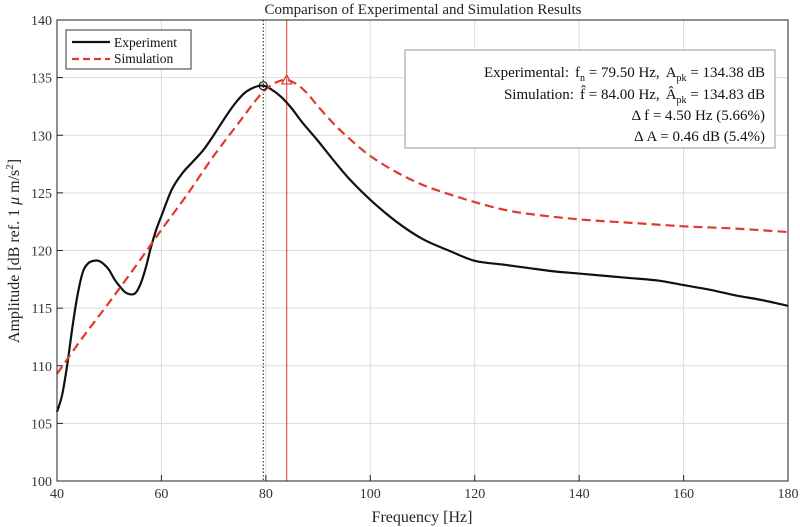 The height and width of the screenshot is (527, 800). I want to click on annotation-line-3: Δ f = 4.50 Hz (5.66%), so click(699, 116).